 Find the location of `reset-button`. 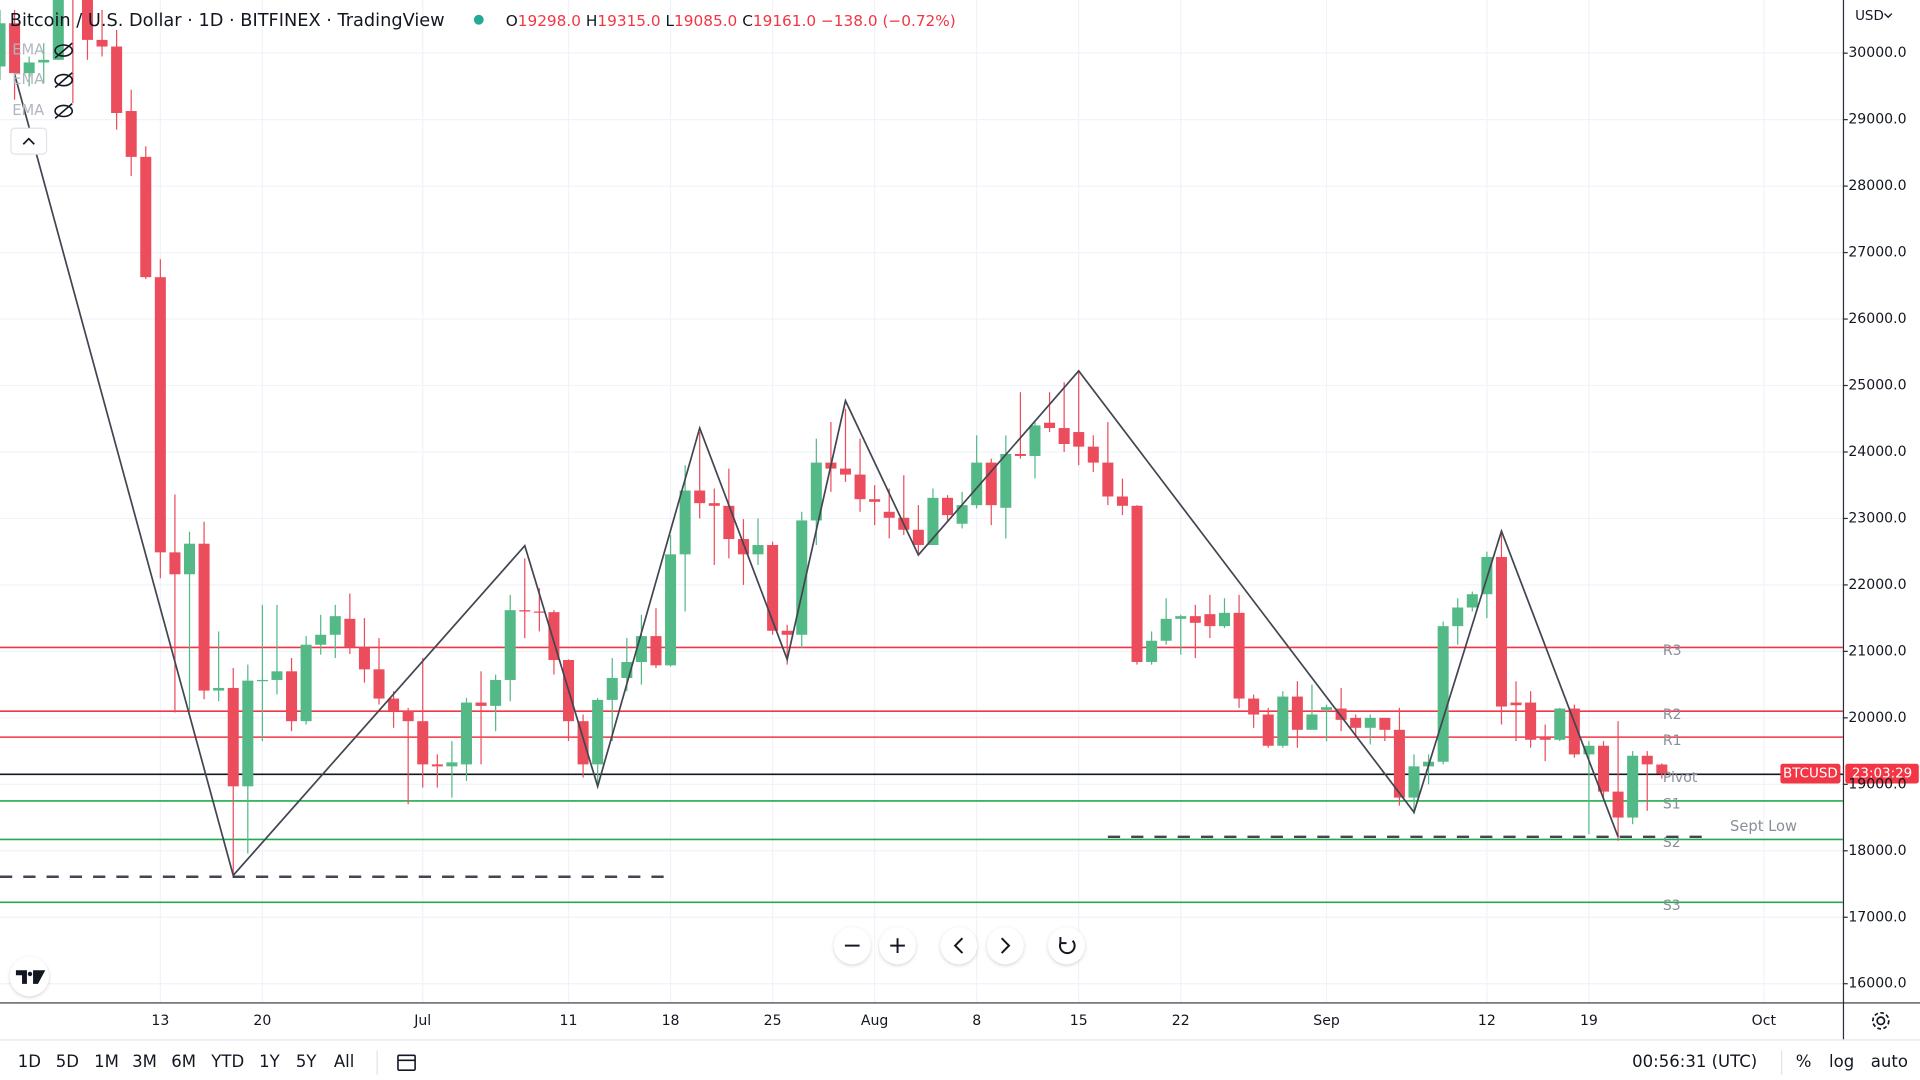

reset-button is located at coordinates (1066, 946).